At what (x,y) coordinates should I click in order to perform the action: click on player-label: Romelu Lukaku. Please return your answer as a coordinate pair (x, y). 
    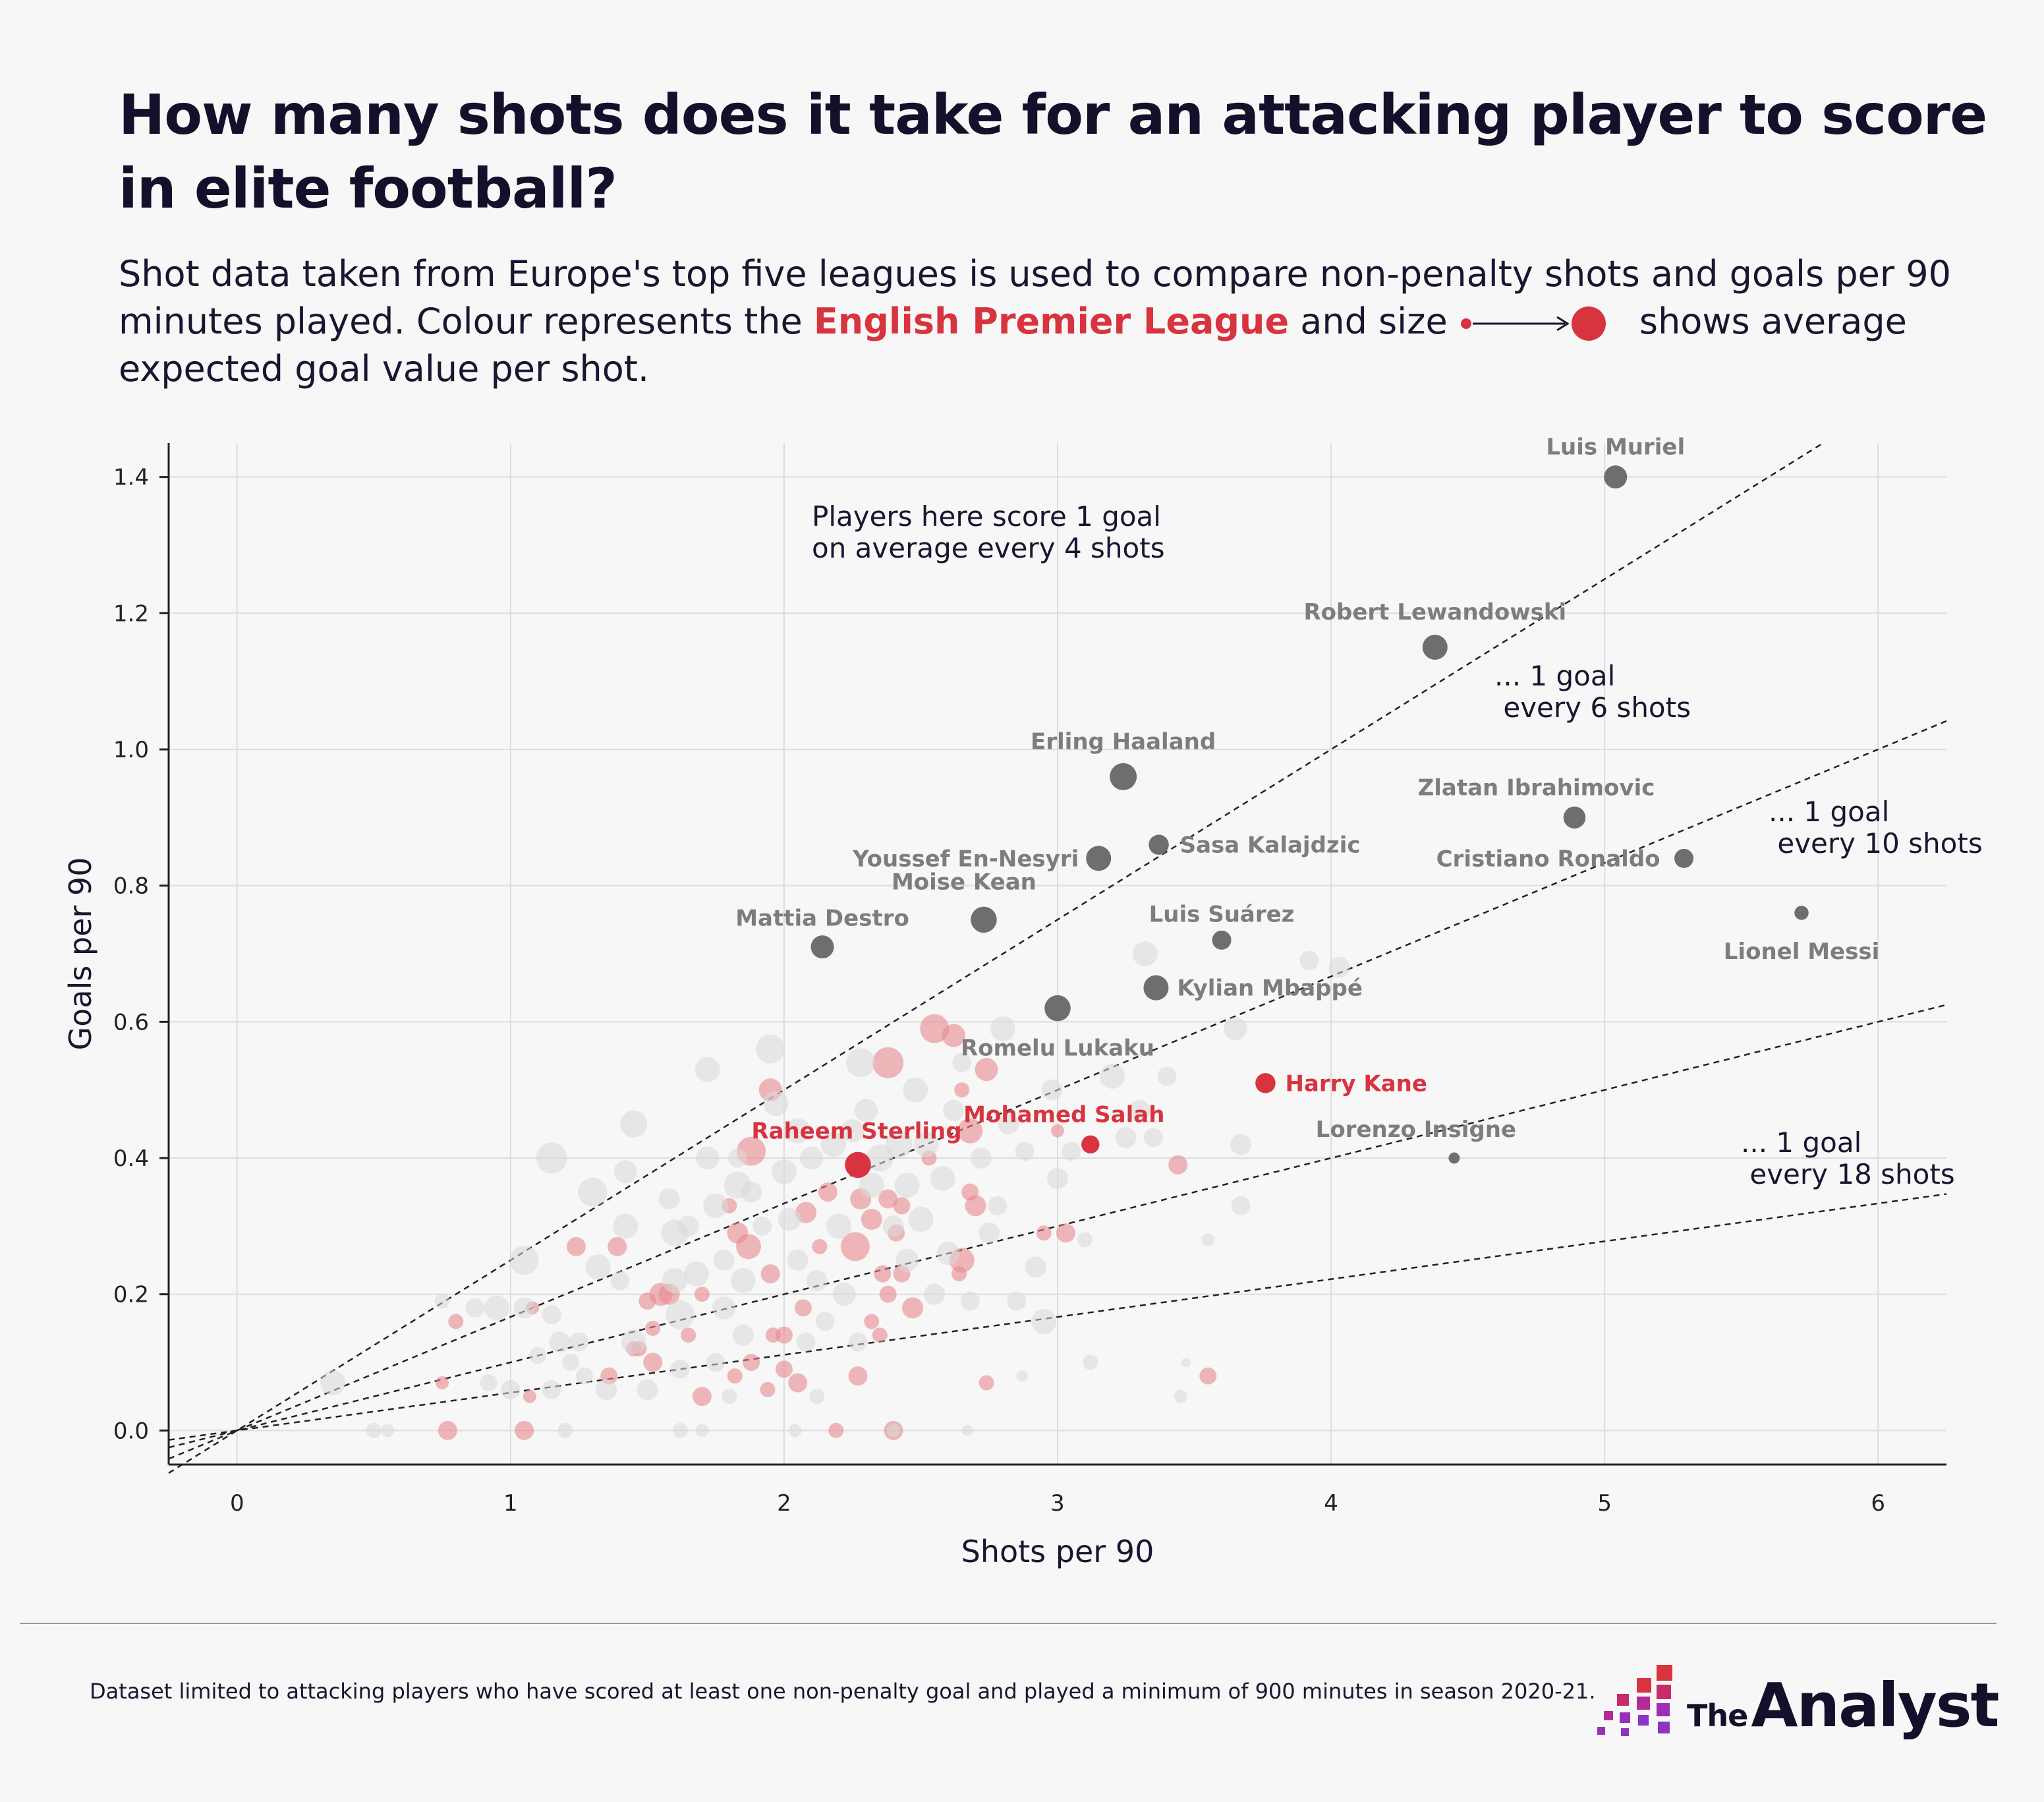
    Looking at the image, I should click on (1057, 1048).